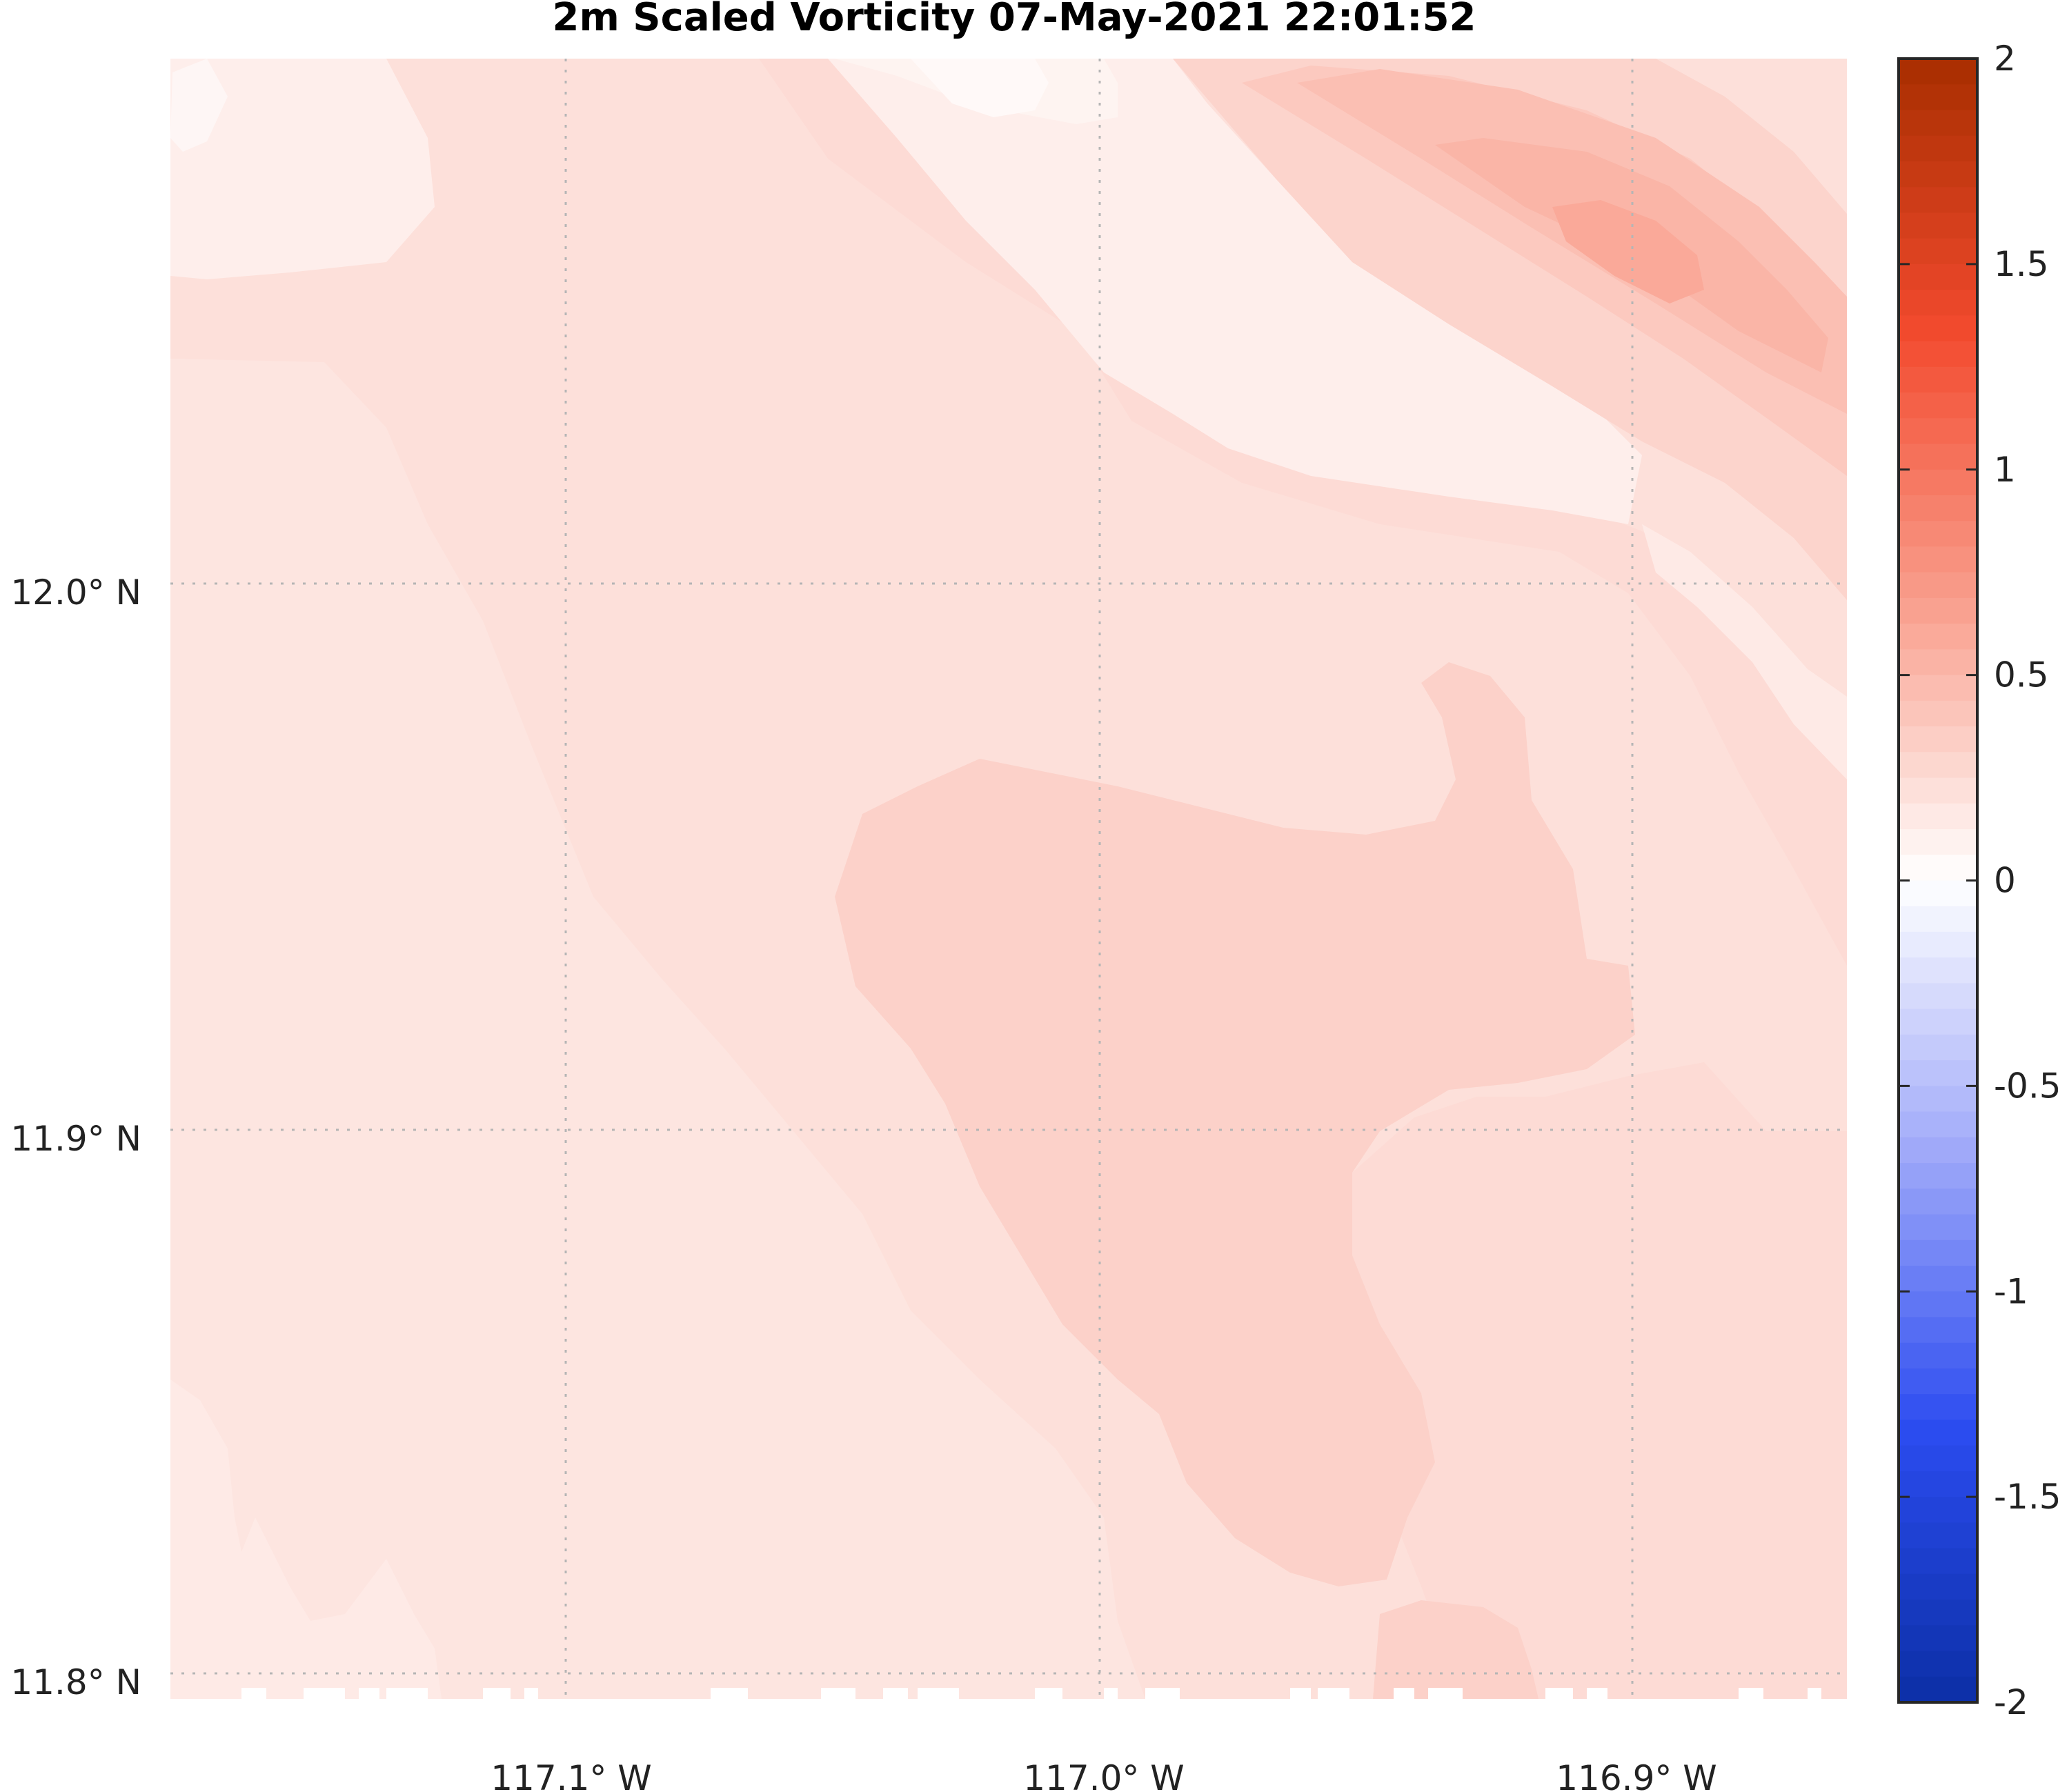  I want to click on x-tick-labels: 117.1° W 117.0° W 116.9° W, so click(1103, 1775).